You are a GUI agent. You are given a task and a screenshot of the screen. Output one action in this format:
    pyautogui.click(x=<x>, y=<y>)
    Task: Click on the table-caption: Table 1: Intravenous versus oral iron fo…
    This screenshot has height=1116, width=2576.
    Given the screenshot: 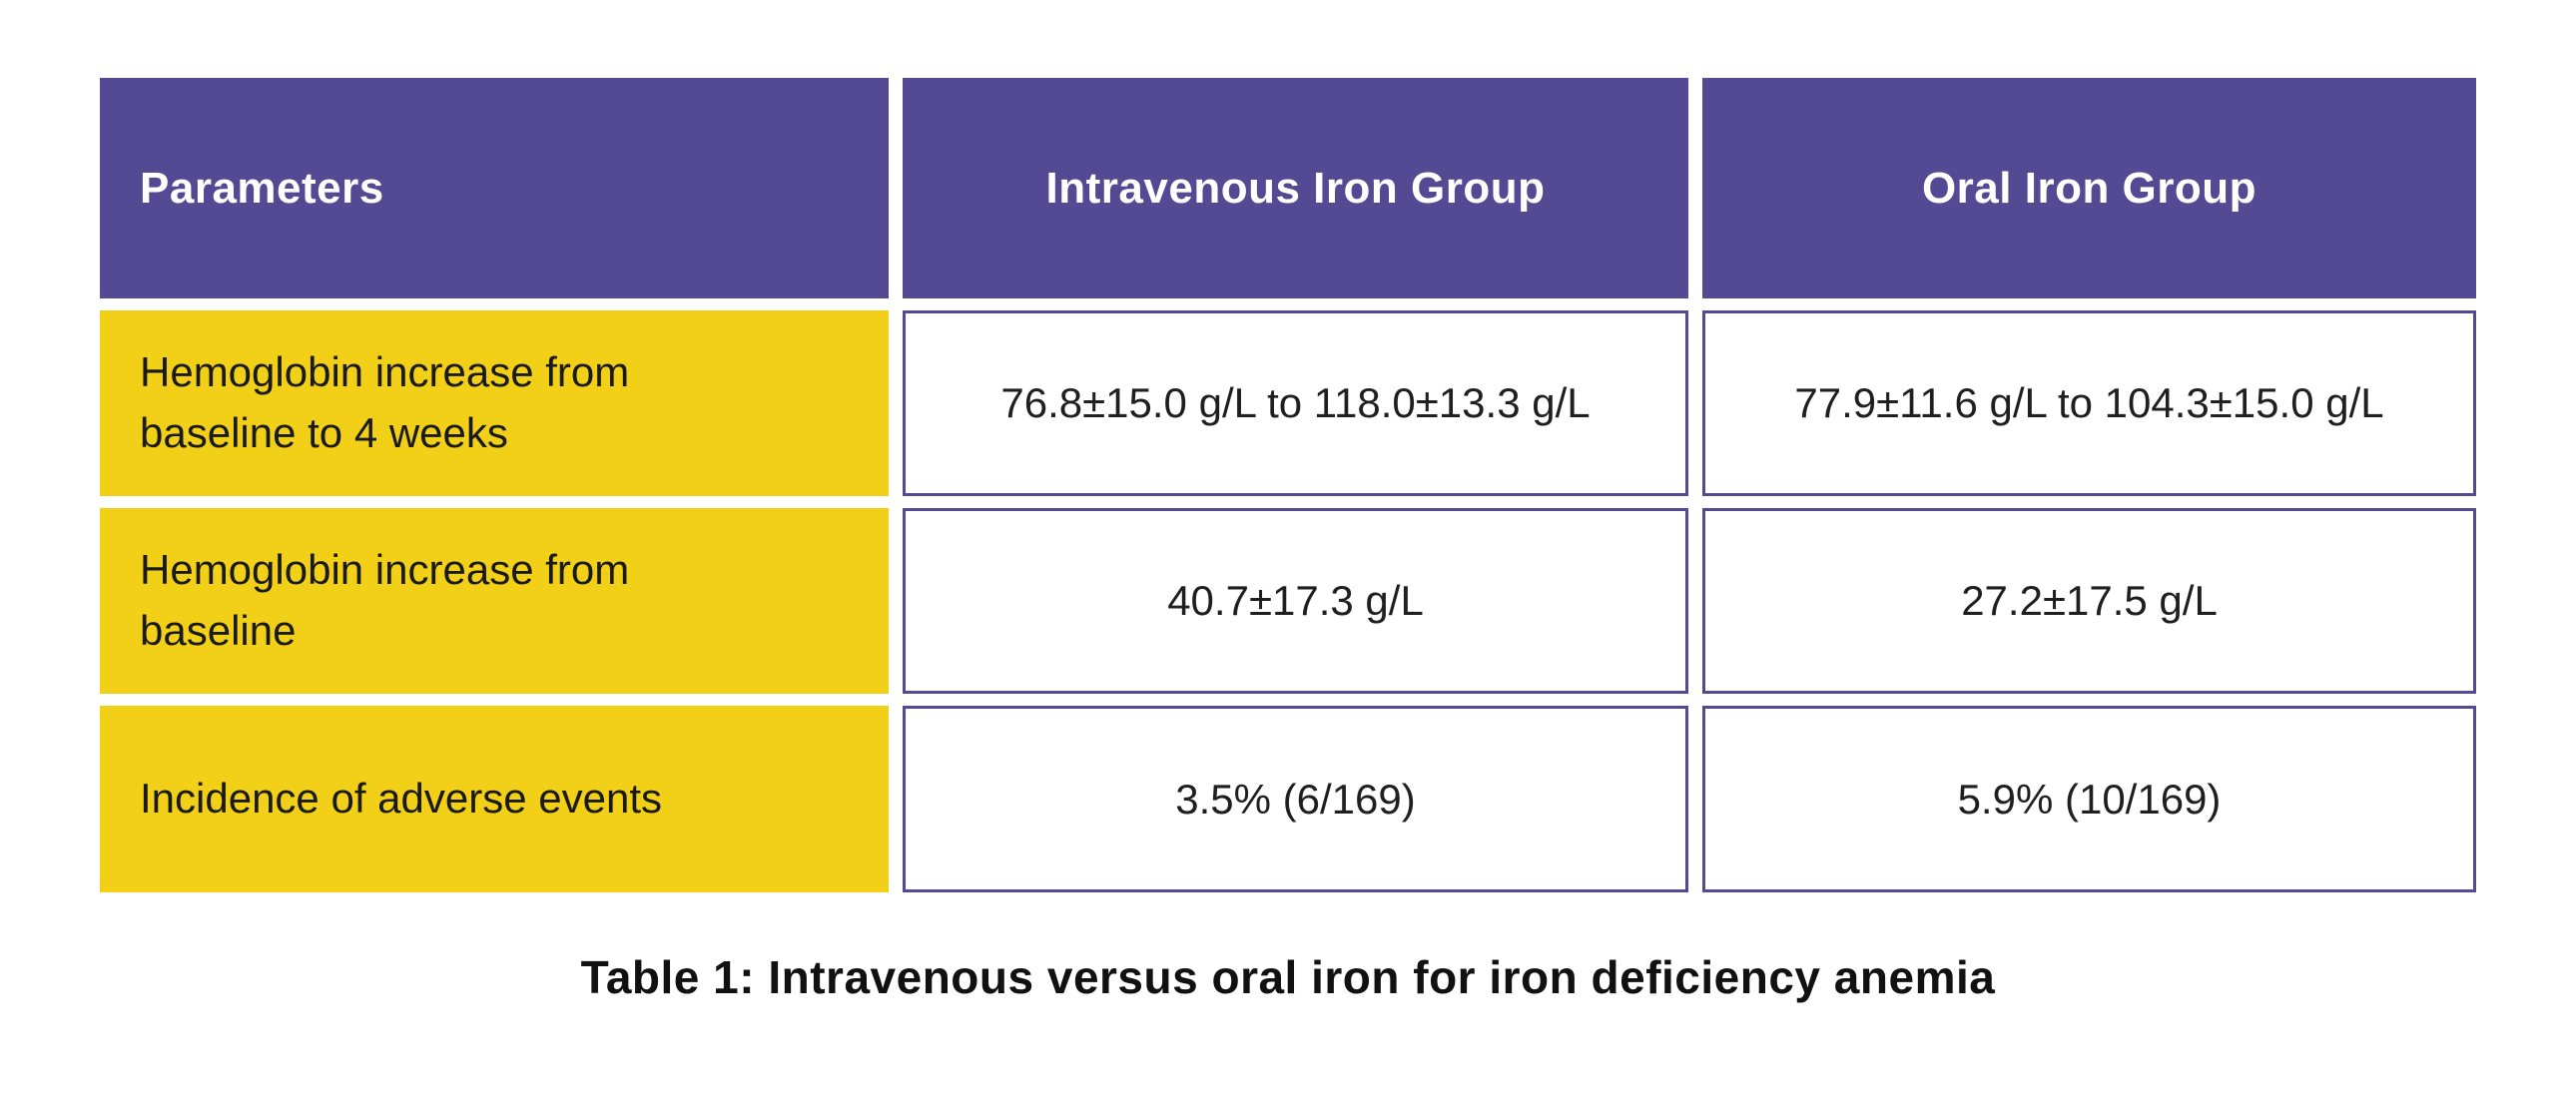 What is the action you would take?
    pyautogui.click(x=1288, y=977)
    